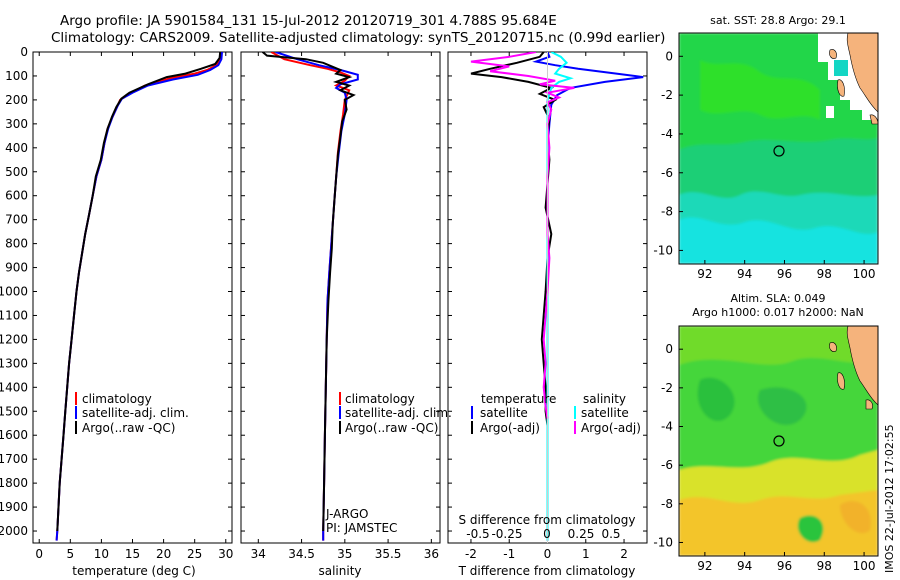 The height and width of the screenshot is (580, 900). I want to click on map-x-tick-label: 96, so click(784, 566).